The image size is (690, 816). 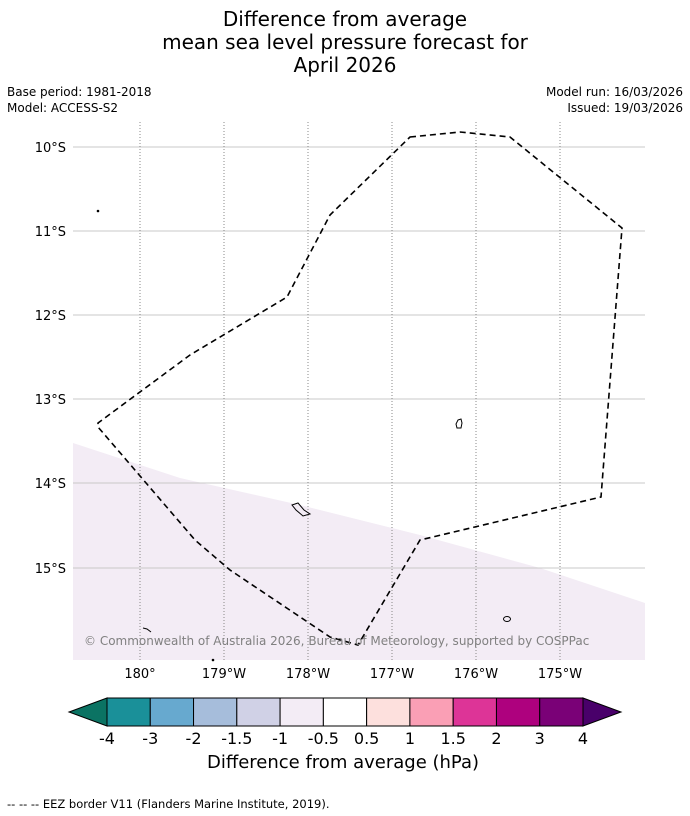 What do you see at coordinates (614, 100) in the screenshot?
I see `meta-right: Model run: 16/03/2026 Issued: 19/03/2026` at bounding box center [614, 100].